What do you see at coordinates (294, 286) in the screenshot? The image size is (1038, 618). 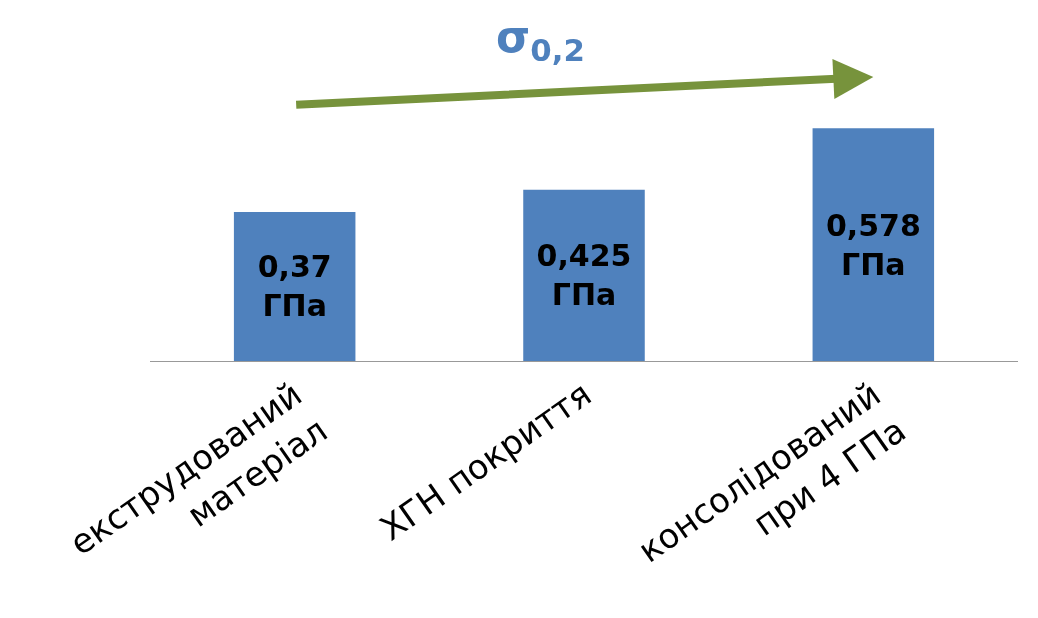 I see `data-label: 0,37 ГПа` at bounding box center [294, 286].